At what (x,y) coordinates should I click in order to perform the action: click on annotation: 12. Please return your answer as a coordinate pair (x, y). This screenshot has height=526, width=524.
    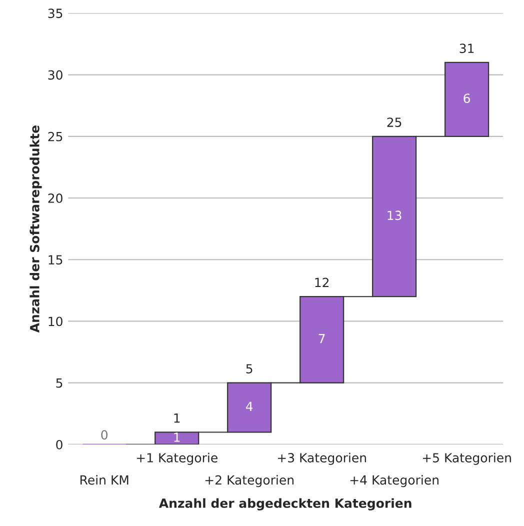
    Looking at the image, I should click on (322, 283).